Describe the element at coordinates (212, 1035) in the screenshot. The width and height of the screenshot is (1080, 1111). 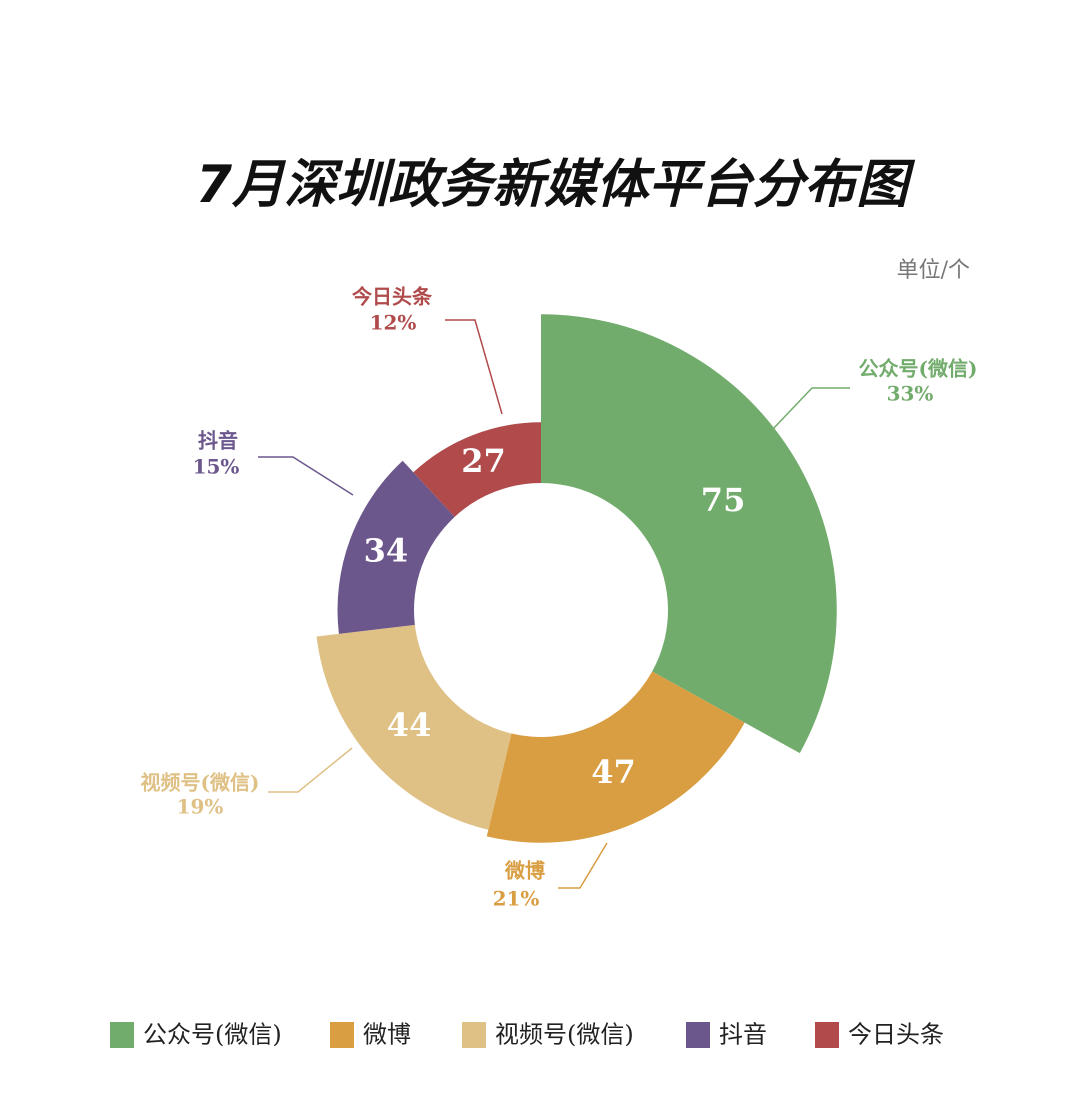
I see `legend-label: 公众号(微信)` at that location.